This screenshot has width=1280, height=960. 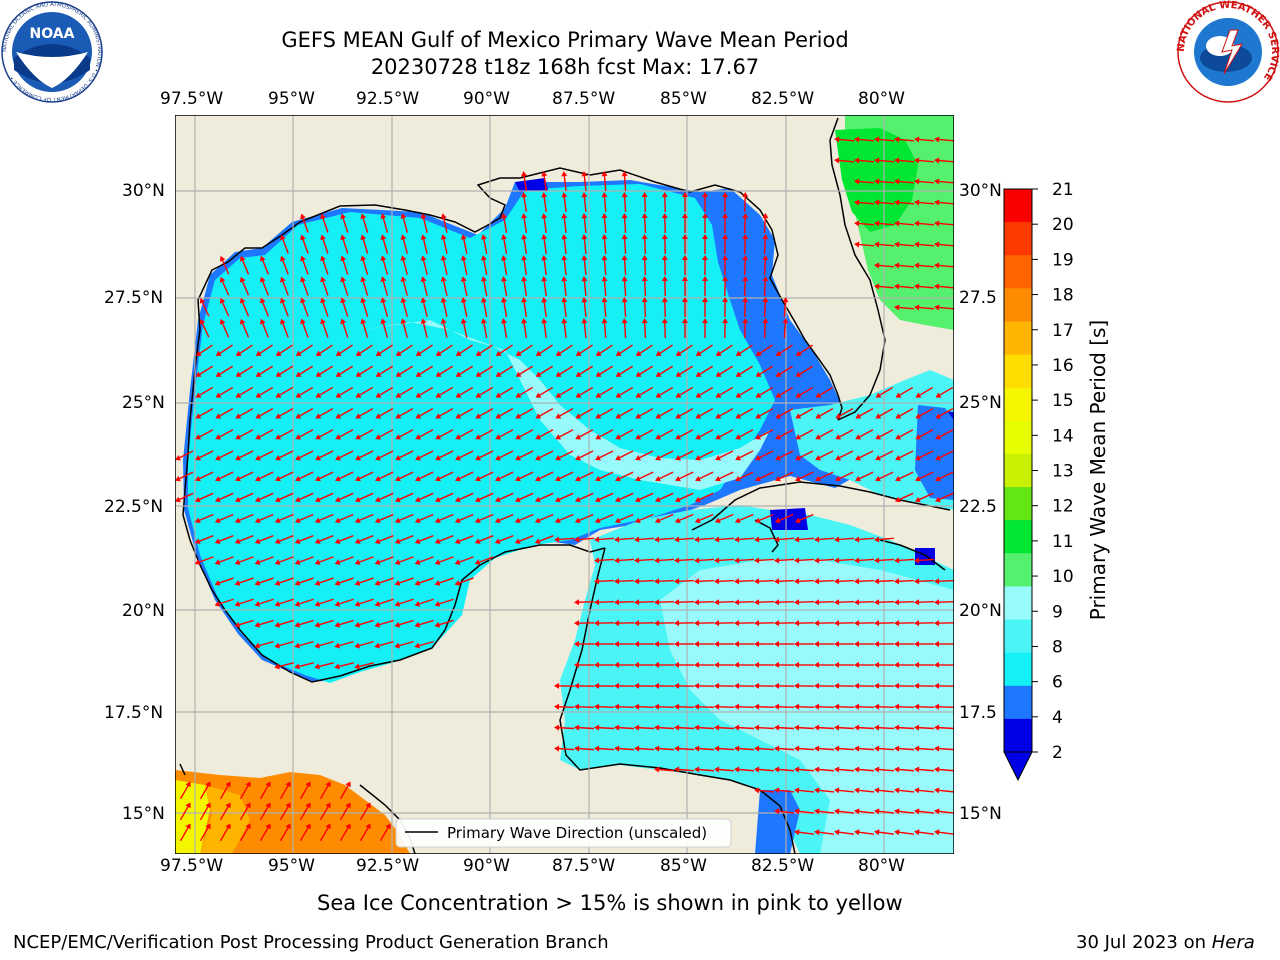 What do you see at coordinates (486, 866) in the screenshot?
I see `lon-label: 90°W` at bounding box center [486, 866].